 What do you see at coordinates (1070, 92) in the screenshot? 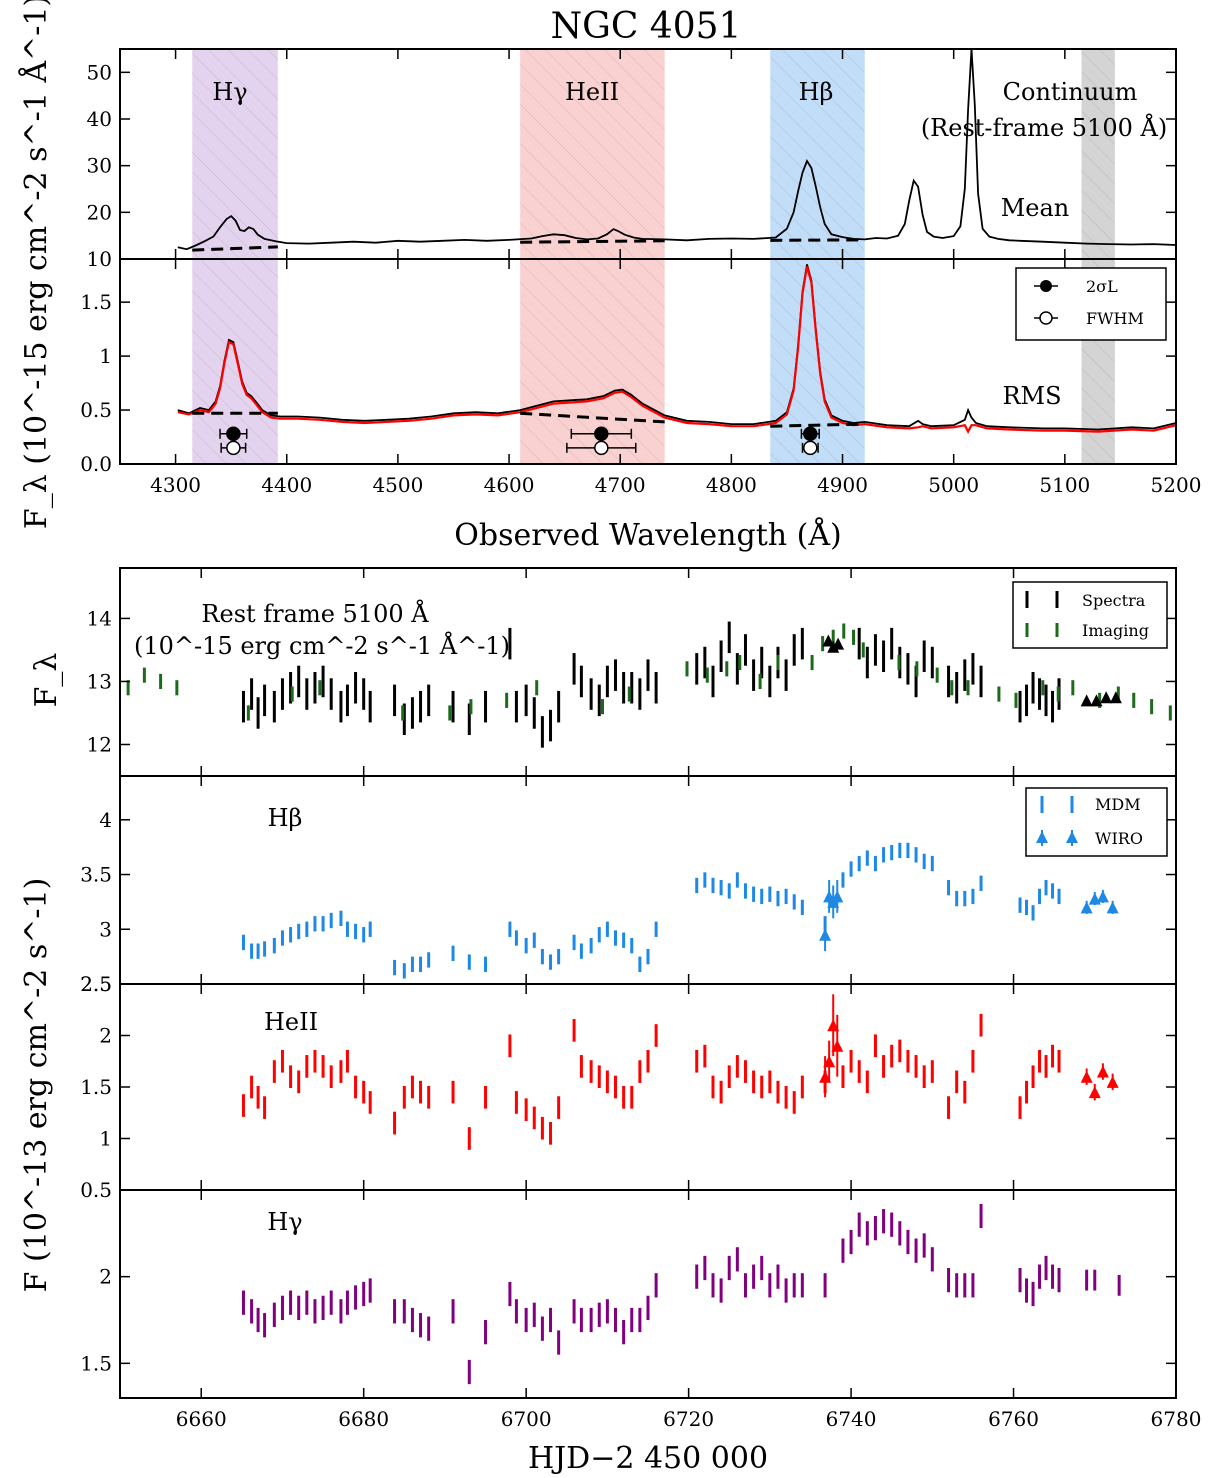
I see `label-continuum-window: Continuum` at bounding box center [1070, 92].